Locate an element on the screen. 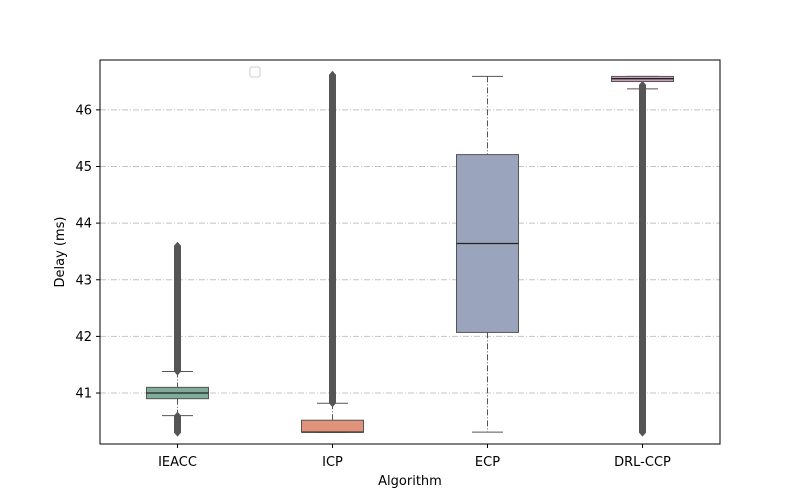 The height and width of the screenshot is (500, 800). x-tick-label: ECP is located at coordinates (487, 462).